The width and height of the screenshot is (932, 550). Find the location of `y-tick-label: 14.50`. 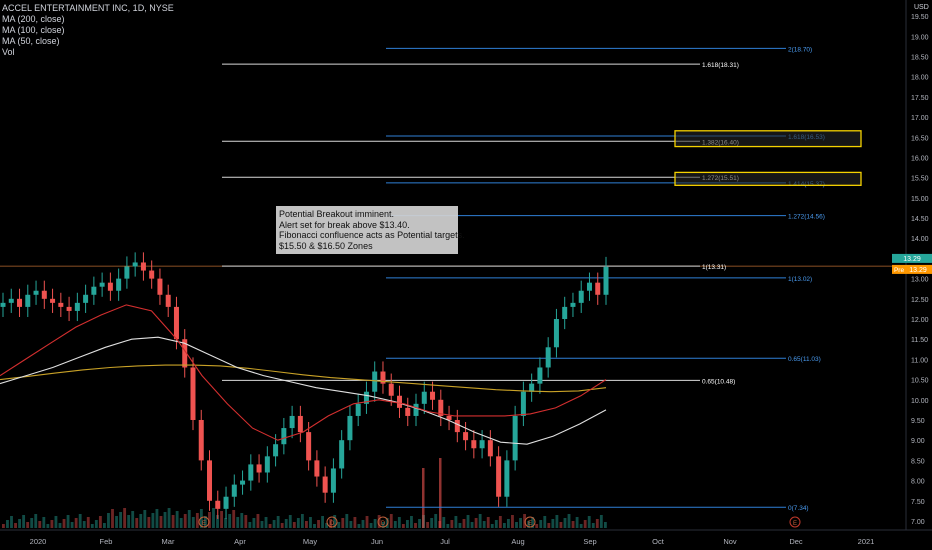

y-tick-label: 14.50 is located at coordinates (920, 219).